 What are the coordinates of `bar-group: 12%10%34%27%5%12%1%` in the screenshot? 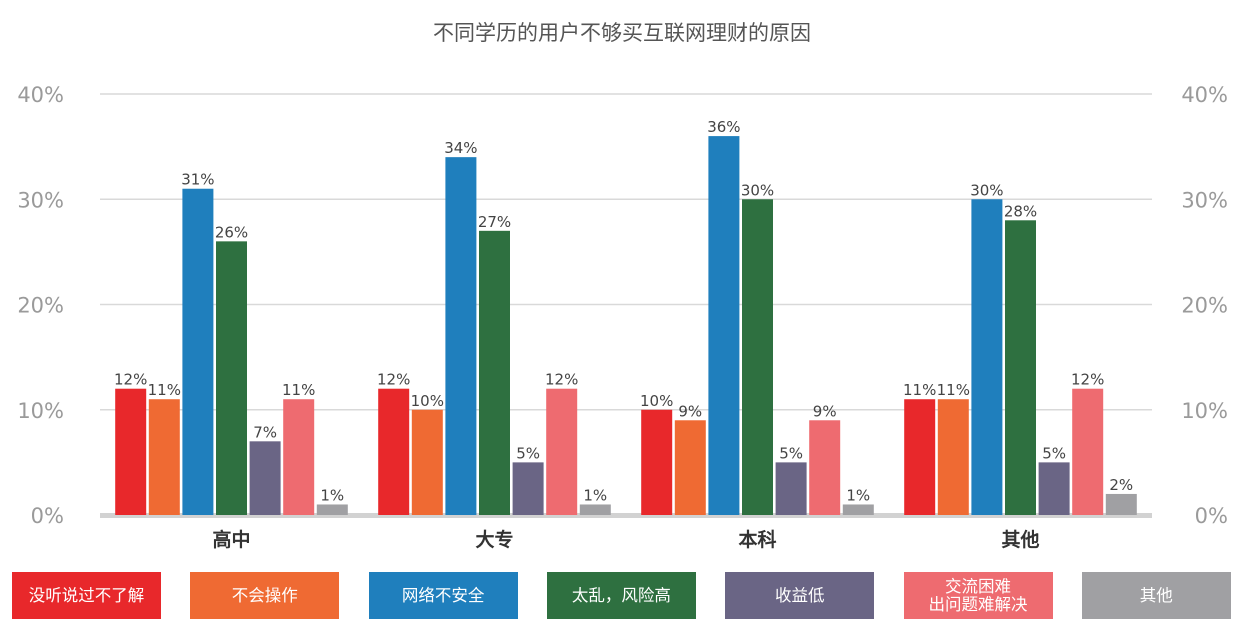 It's located at (494, 327).